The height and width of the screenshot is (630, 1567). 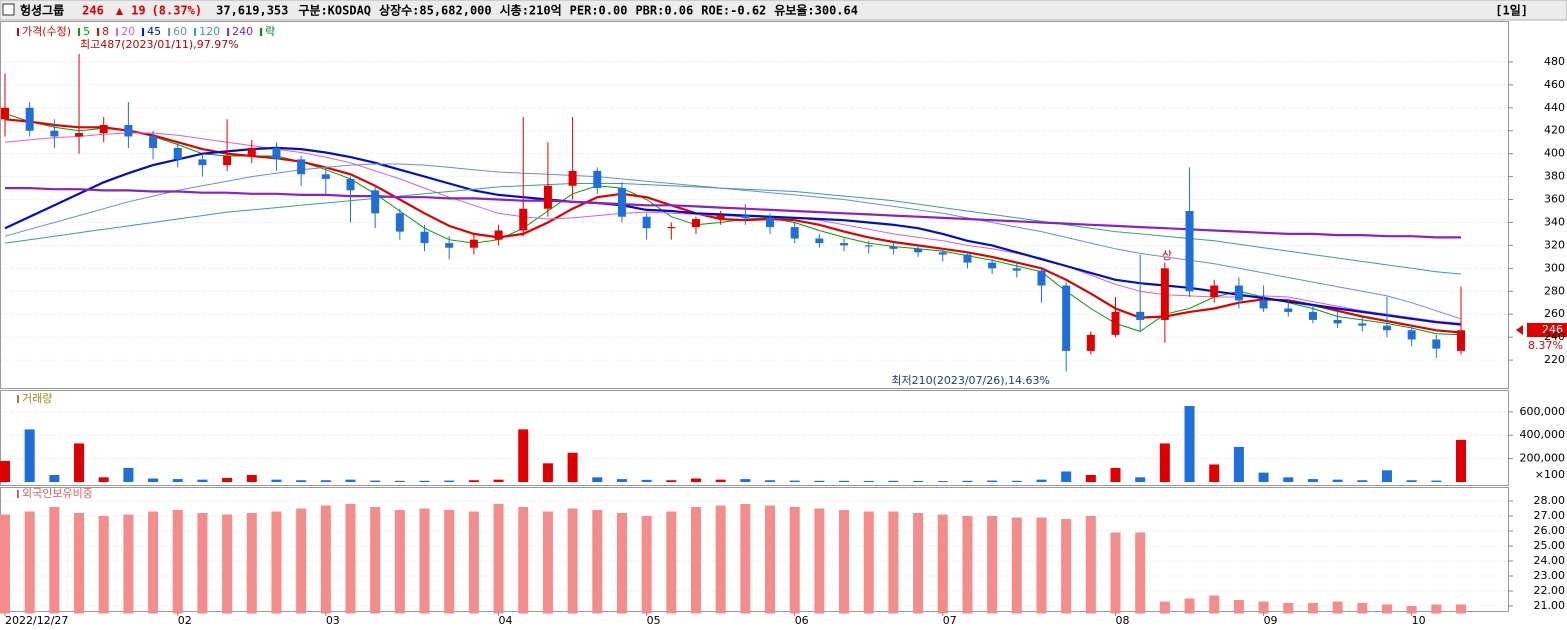 I want to click on y-tick-label: 420, so click(x=1554, y=130).